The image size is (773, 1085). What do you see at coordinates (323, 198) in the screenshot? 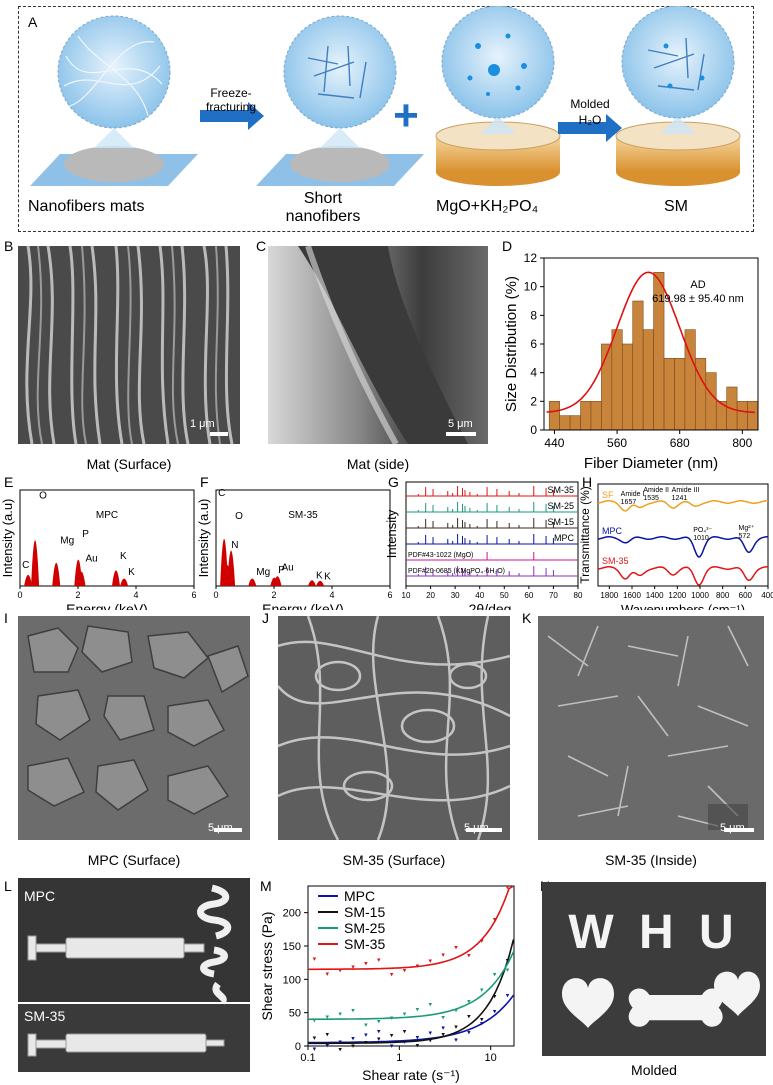
I see `step2-line1: Short` at bounding box center [323, 198].